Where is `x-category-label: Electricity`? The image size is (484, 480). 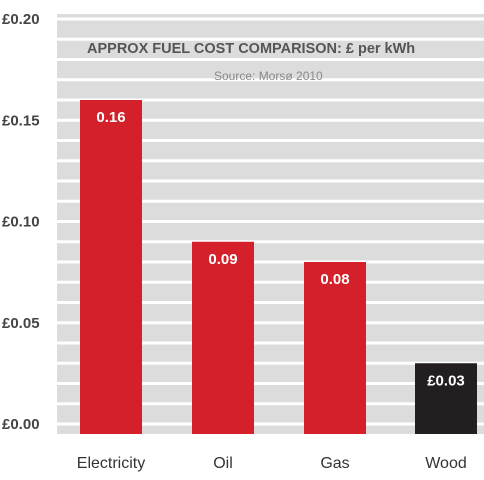
x-category-label: Electricity is located at coordinates (111, 463).